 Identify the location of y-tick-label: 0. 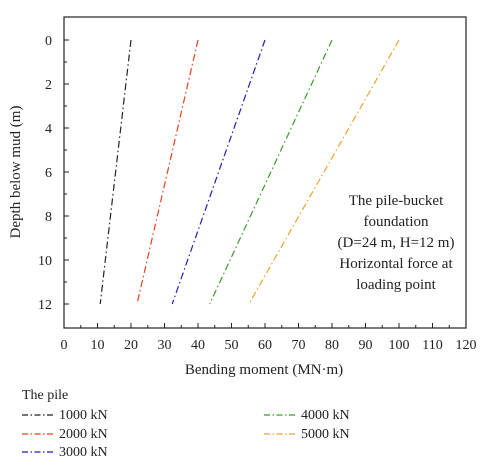
(48, 41).